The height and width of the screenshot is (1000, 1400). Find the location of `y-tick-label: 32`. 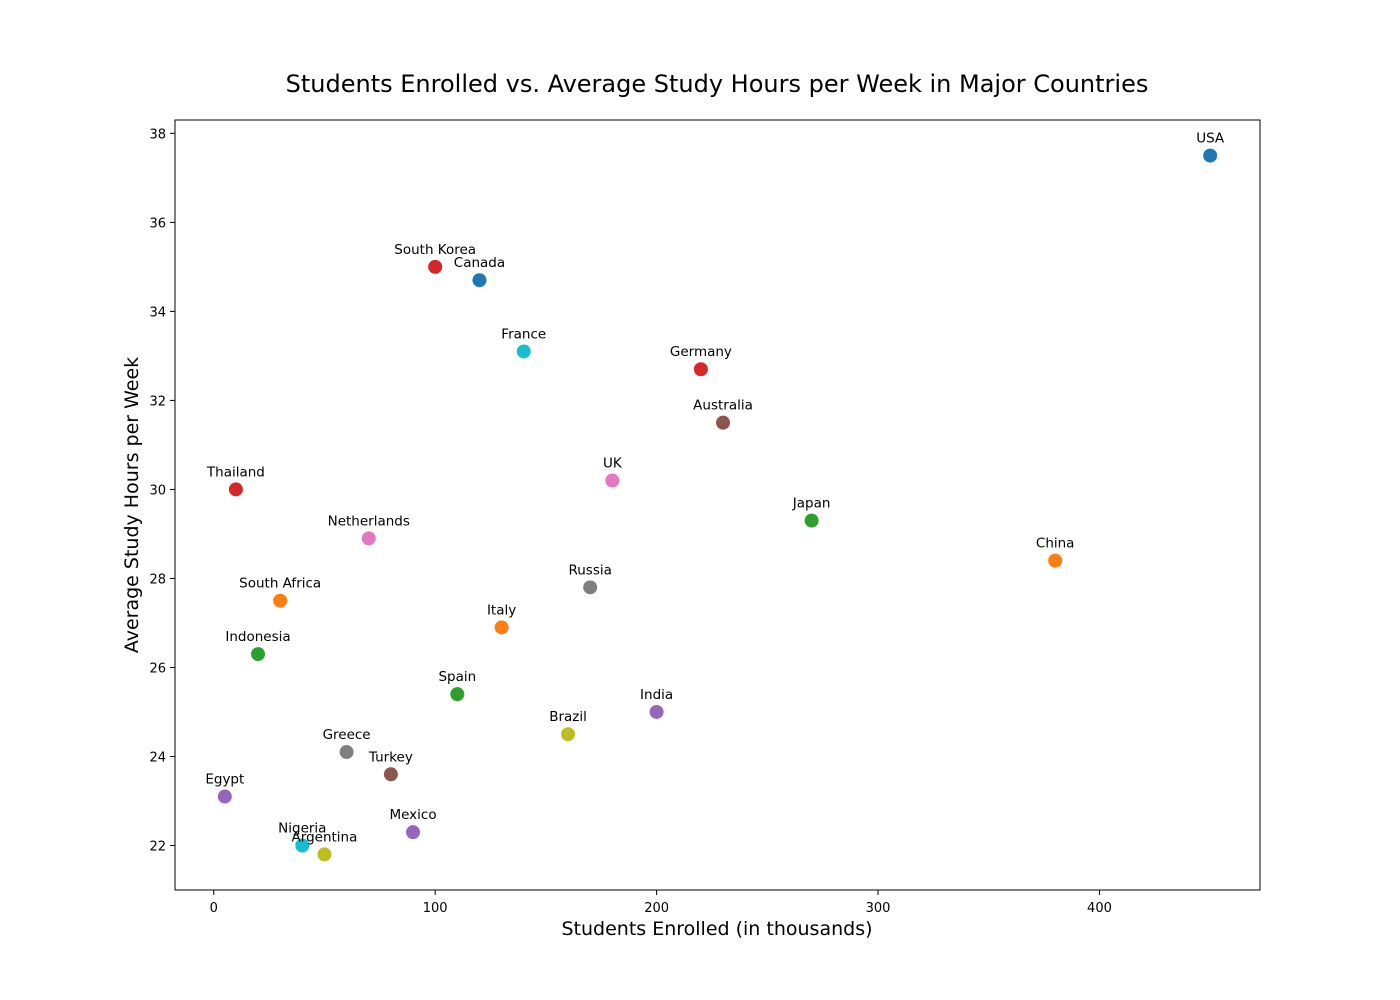

y-tick-label: 32 is located at coordinates (157, 401).